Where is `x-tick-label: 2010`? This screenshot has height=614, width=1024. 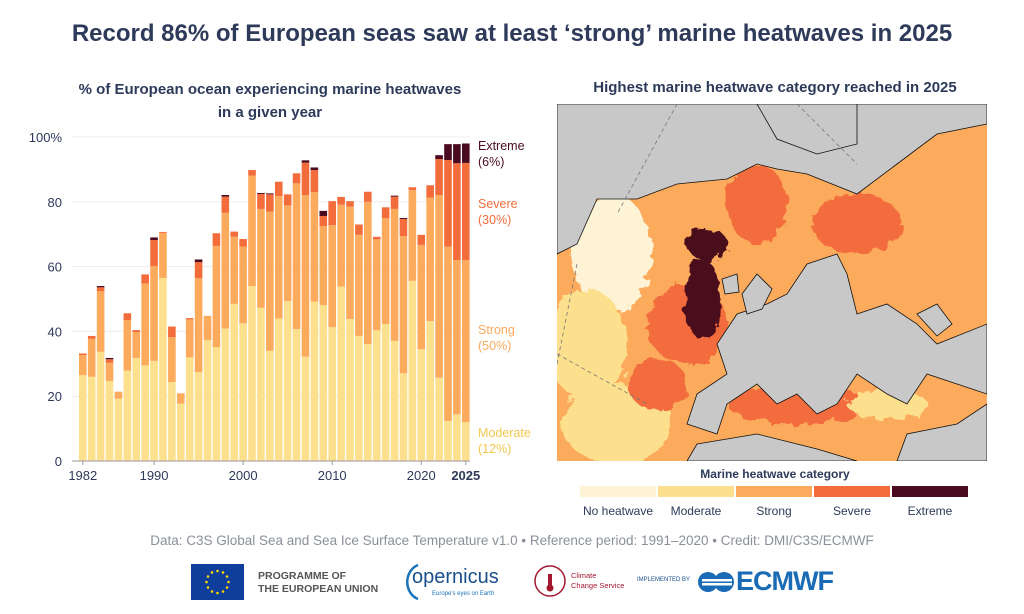
x-tick-label: 2010 is located at coordinates (332, 475).